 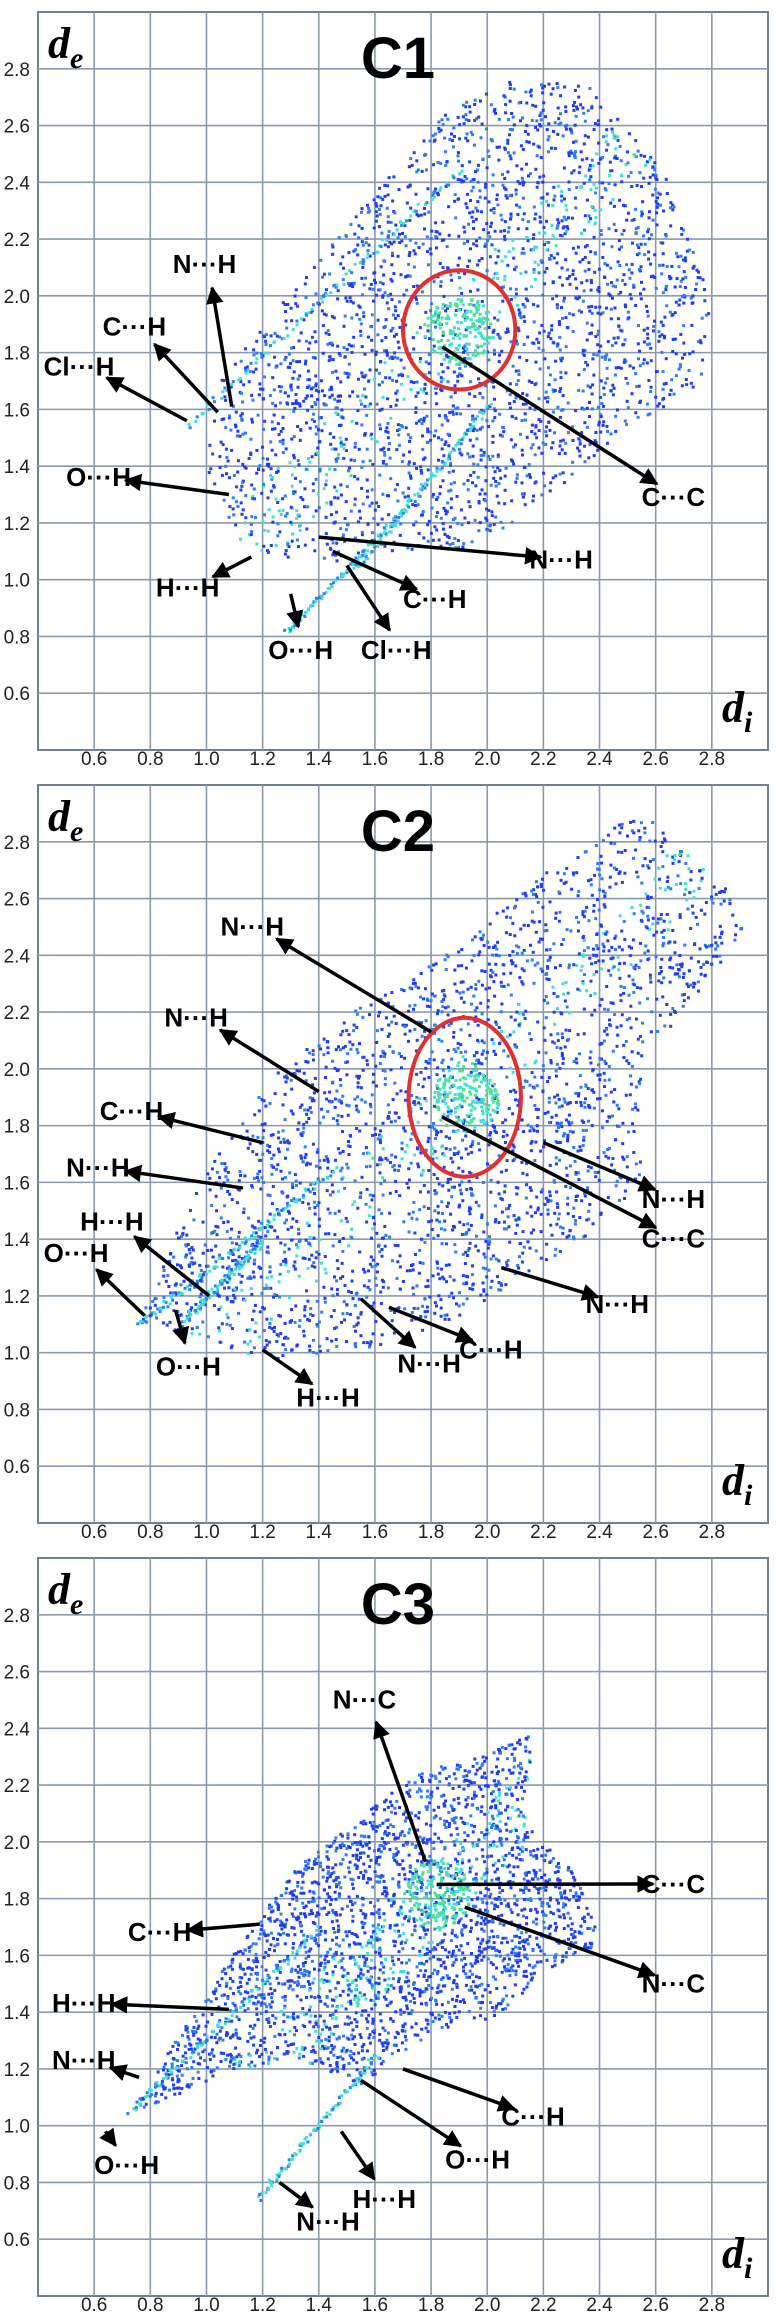 I want to click on y-tick-label: 2.2, so click(x=17, y=1013).